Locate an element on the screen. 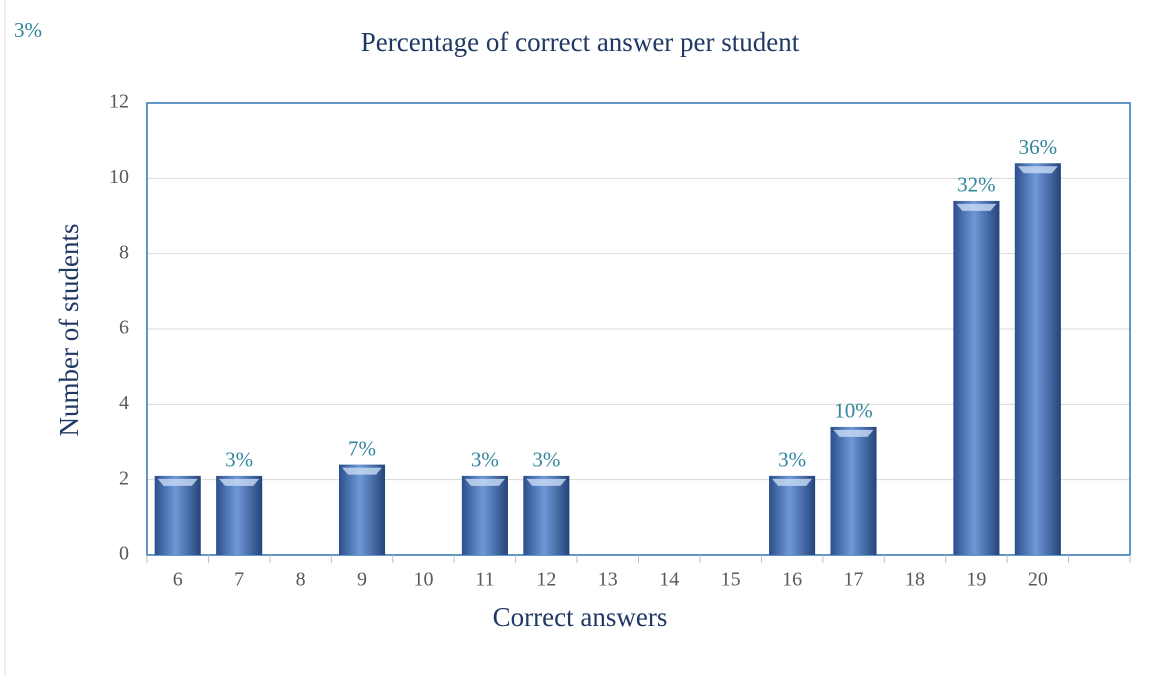 This screenshot has width=1153, height=675. value-label: 10% is located at coordinates (853, 411).